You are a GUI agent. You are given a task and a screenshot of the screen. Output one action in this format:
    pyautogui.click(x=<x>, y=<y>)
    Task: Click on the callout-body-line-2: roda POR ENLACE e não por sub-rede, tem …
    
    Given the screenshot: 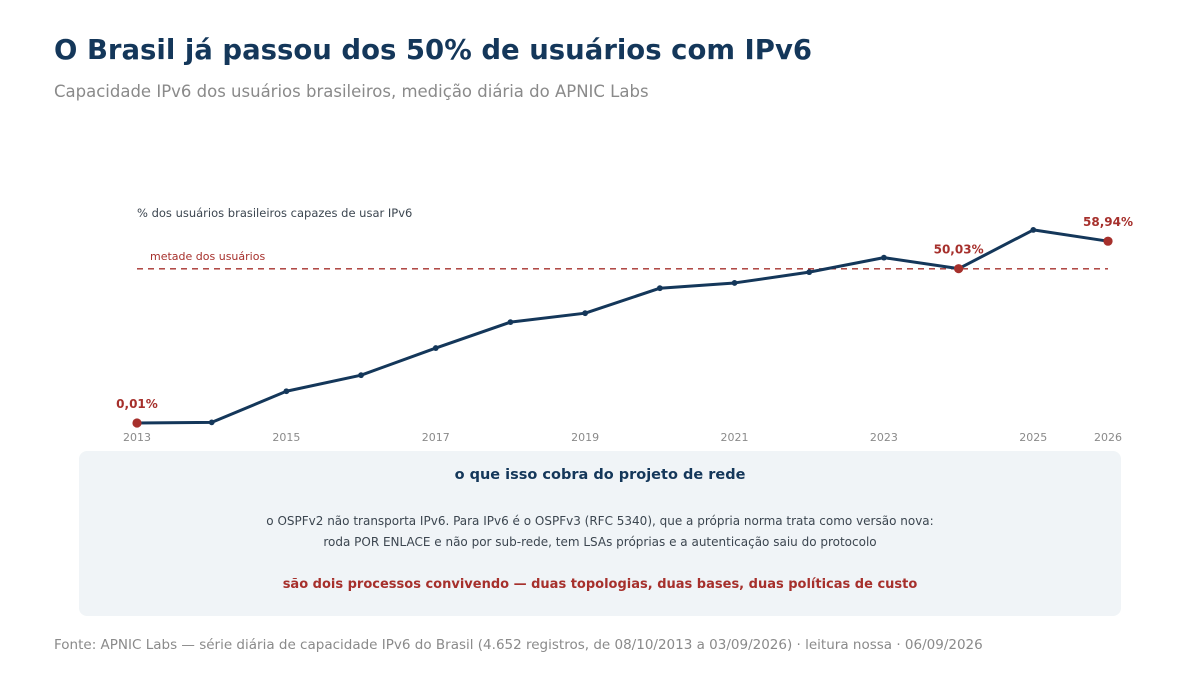 What is the action you would take?
    pyautogui.click(x=600, y=542)
    